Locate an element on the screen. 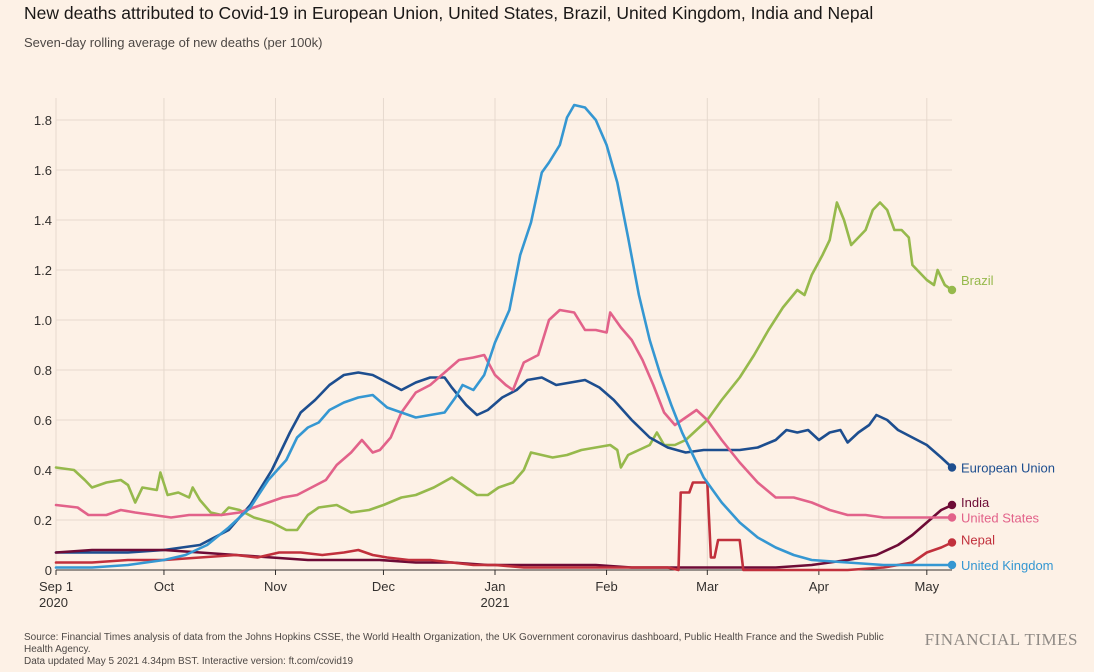 The image size is (1094, 672). x-tick-label: May is located at coordinates (927, 586).